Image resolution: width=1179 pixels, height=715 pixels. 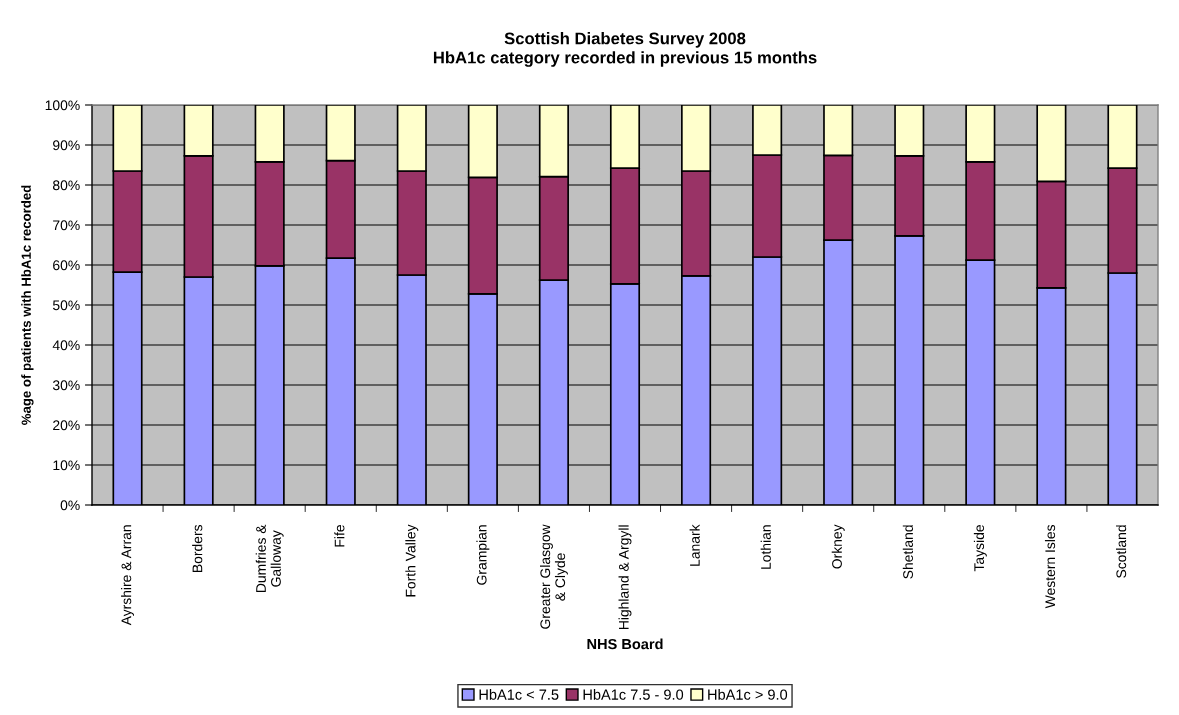 What do you see at coordinates (838, 546) in the screenshot?
I see `x-tick-label: Orkney` at bounding box center [838, 546].